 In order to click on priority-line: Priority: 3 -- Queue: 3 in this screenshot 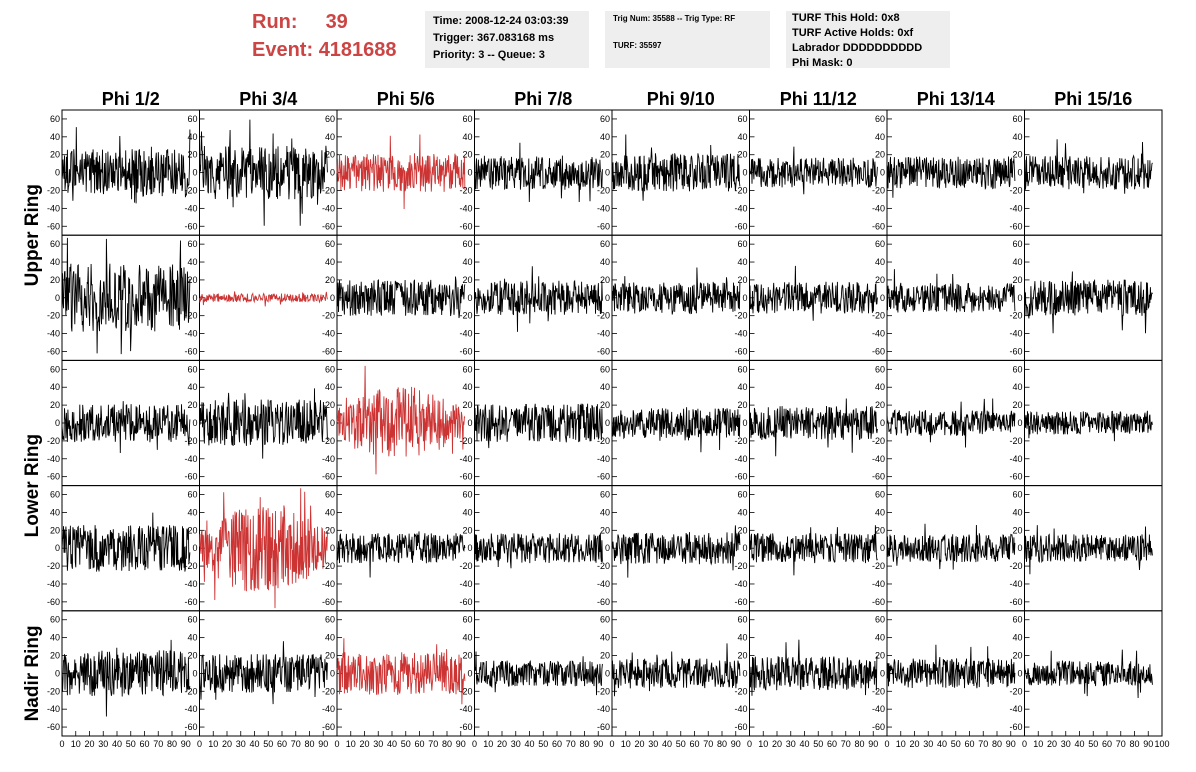, I will do `click(489, 55)`.